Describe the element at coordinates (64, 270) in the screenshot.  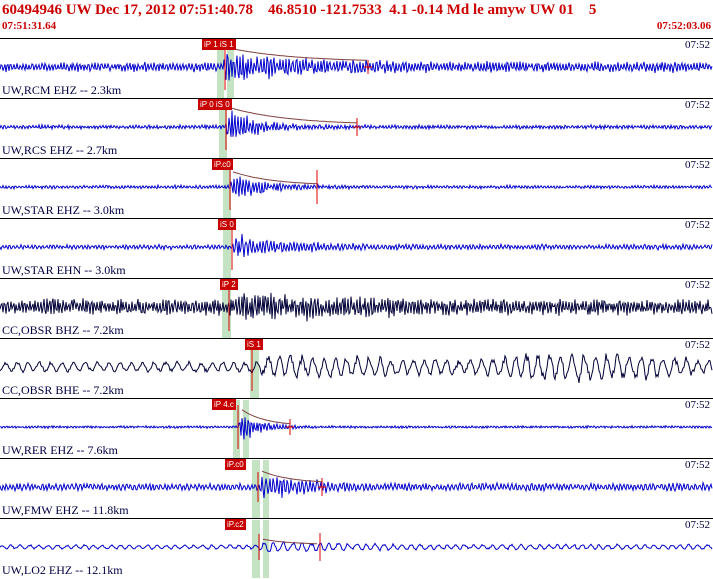
I see `station-label: UW,STAR EHN -- 3.0km` at that location.